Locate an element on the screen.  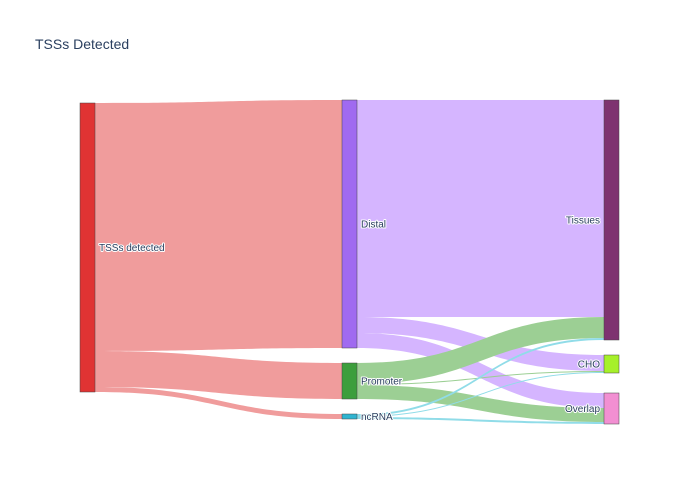
link-distal-to-overlap is located at coordinates (480, 370).